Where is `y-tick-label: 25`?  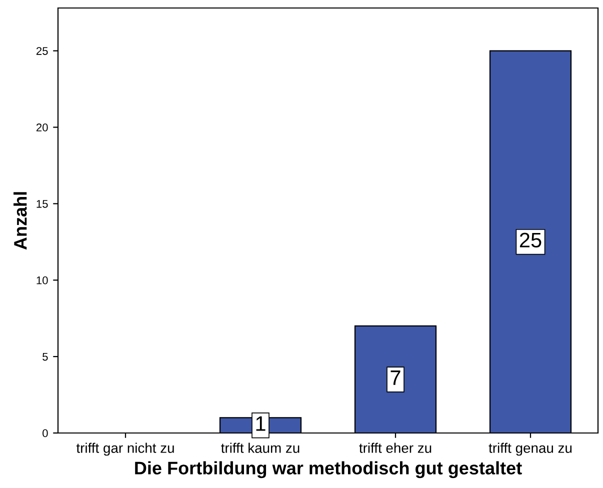 y-tick-label: 25 is located at coordinates (42, 51).